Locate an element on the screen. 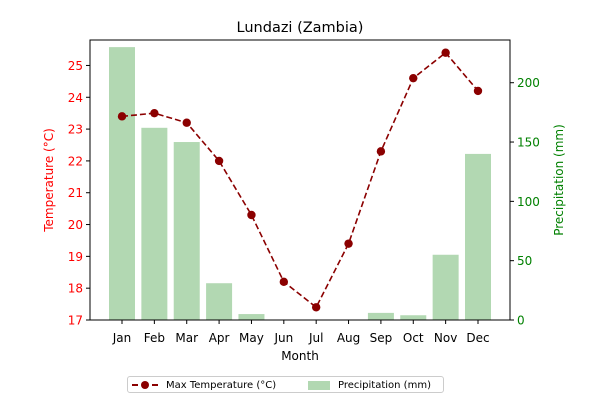  legend-item-precipitation: Precipitation (mm) is located at coordinates (368, 385).